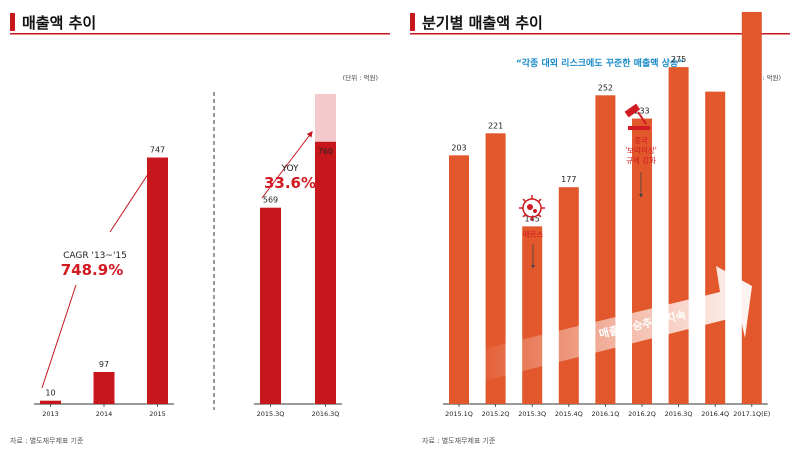  What do you see at coordinates (751, 414) in the screenshot?
I see `tick-label: 2017.1Q(E)` at bounding box center [751, 414].